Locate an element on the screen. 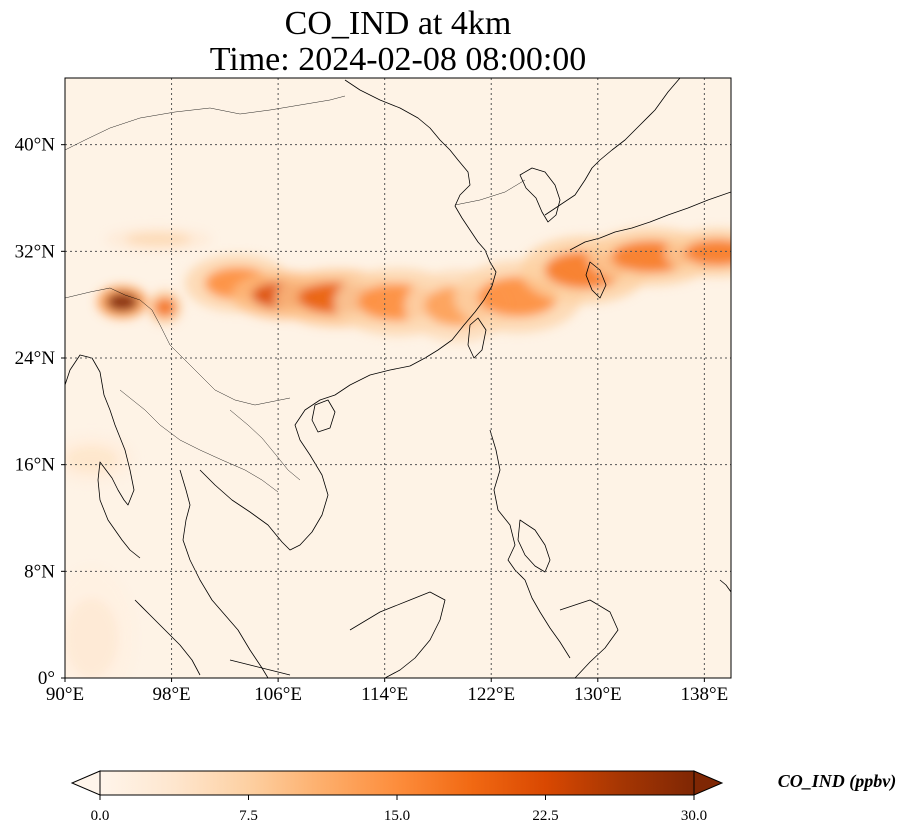 The height and width of the screenshot is (836, 915). lon-tick-label: 130°E is located at coordinates (598, 694).